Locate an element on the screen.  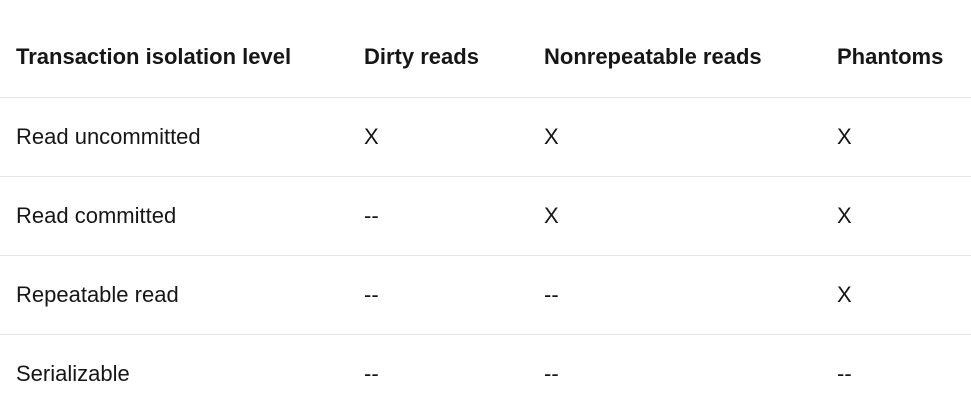
header-isolation-level: Transaction isolation level is located at coordinates (174, 49).